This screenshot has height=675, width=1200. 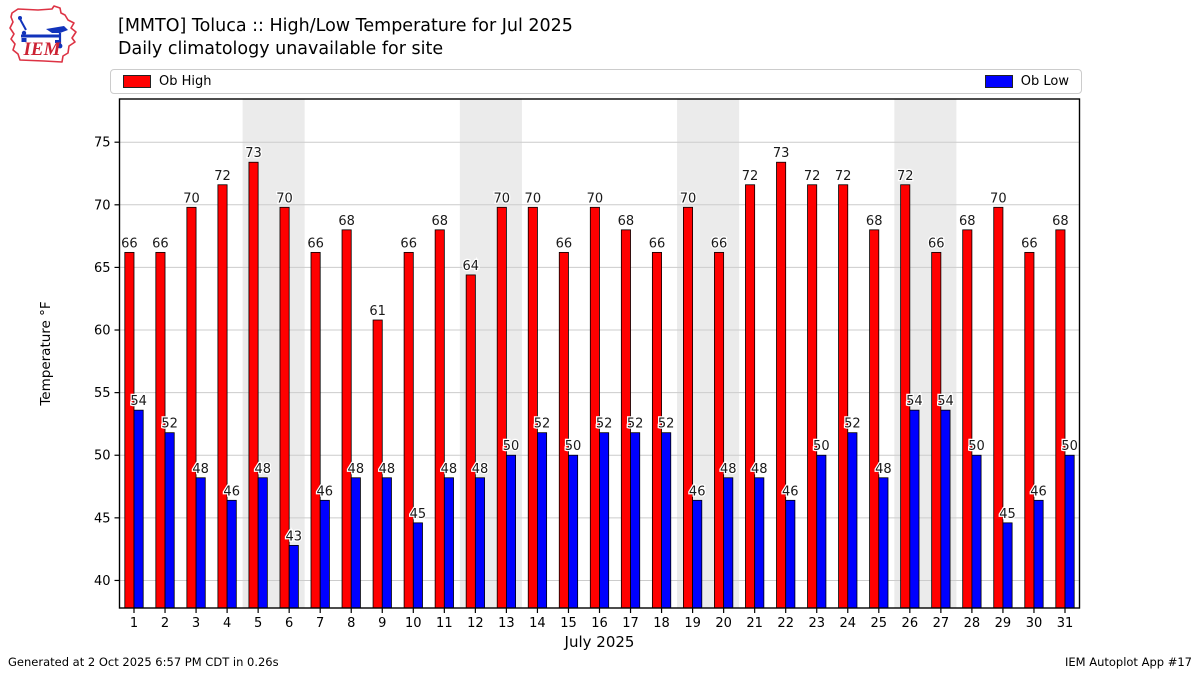 What do you see at coordinates (102, 331) in the screenshot?
I see `y-tick-label: 60` at bounding box center [102, 331].